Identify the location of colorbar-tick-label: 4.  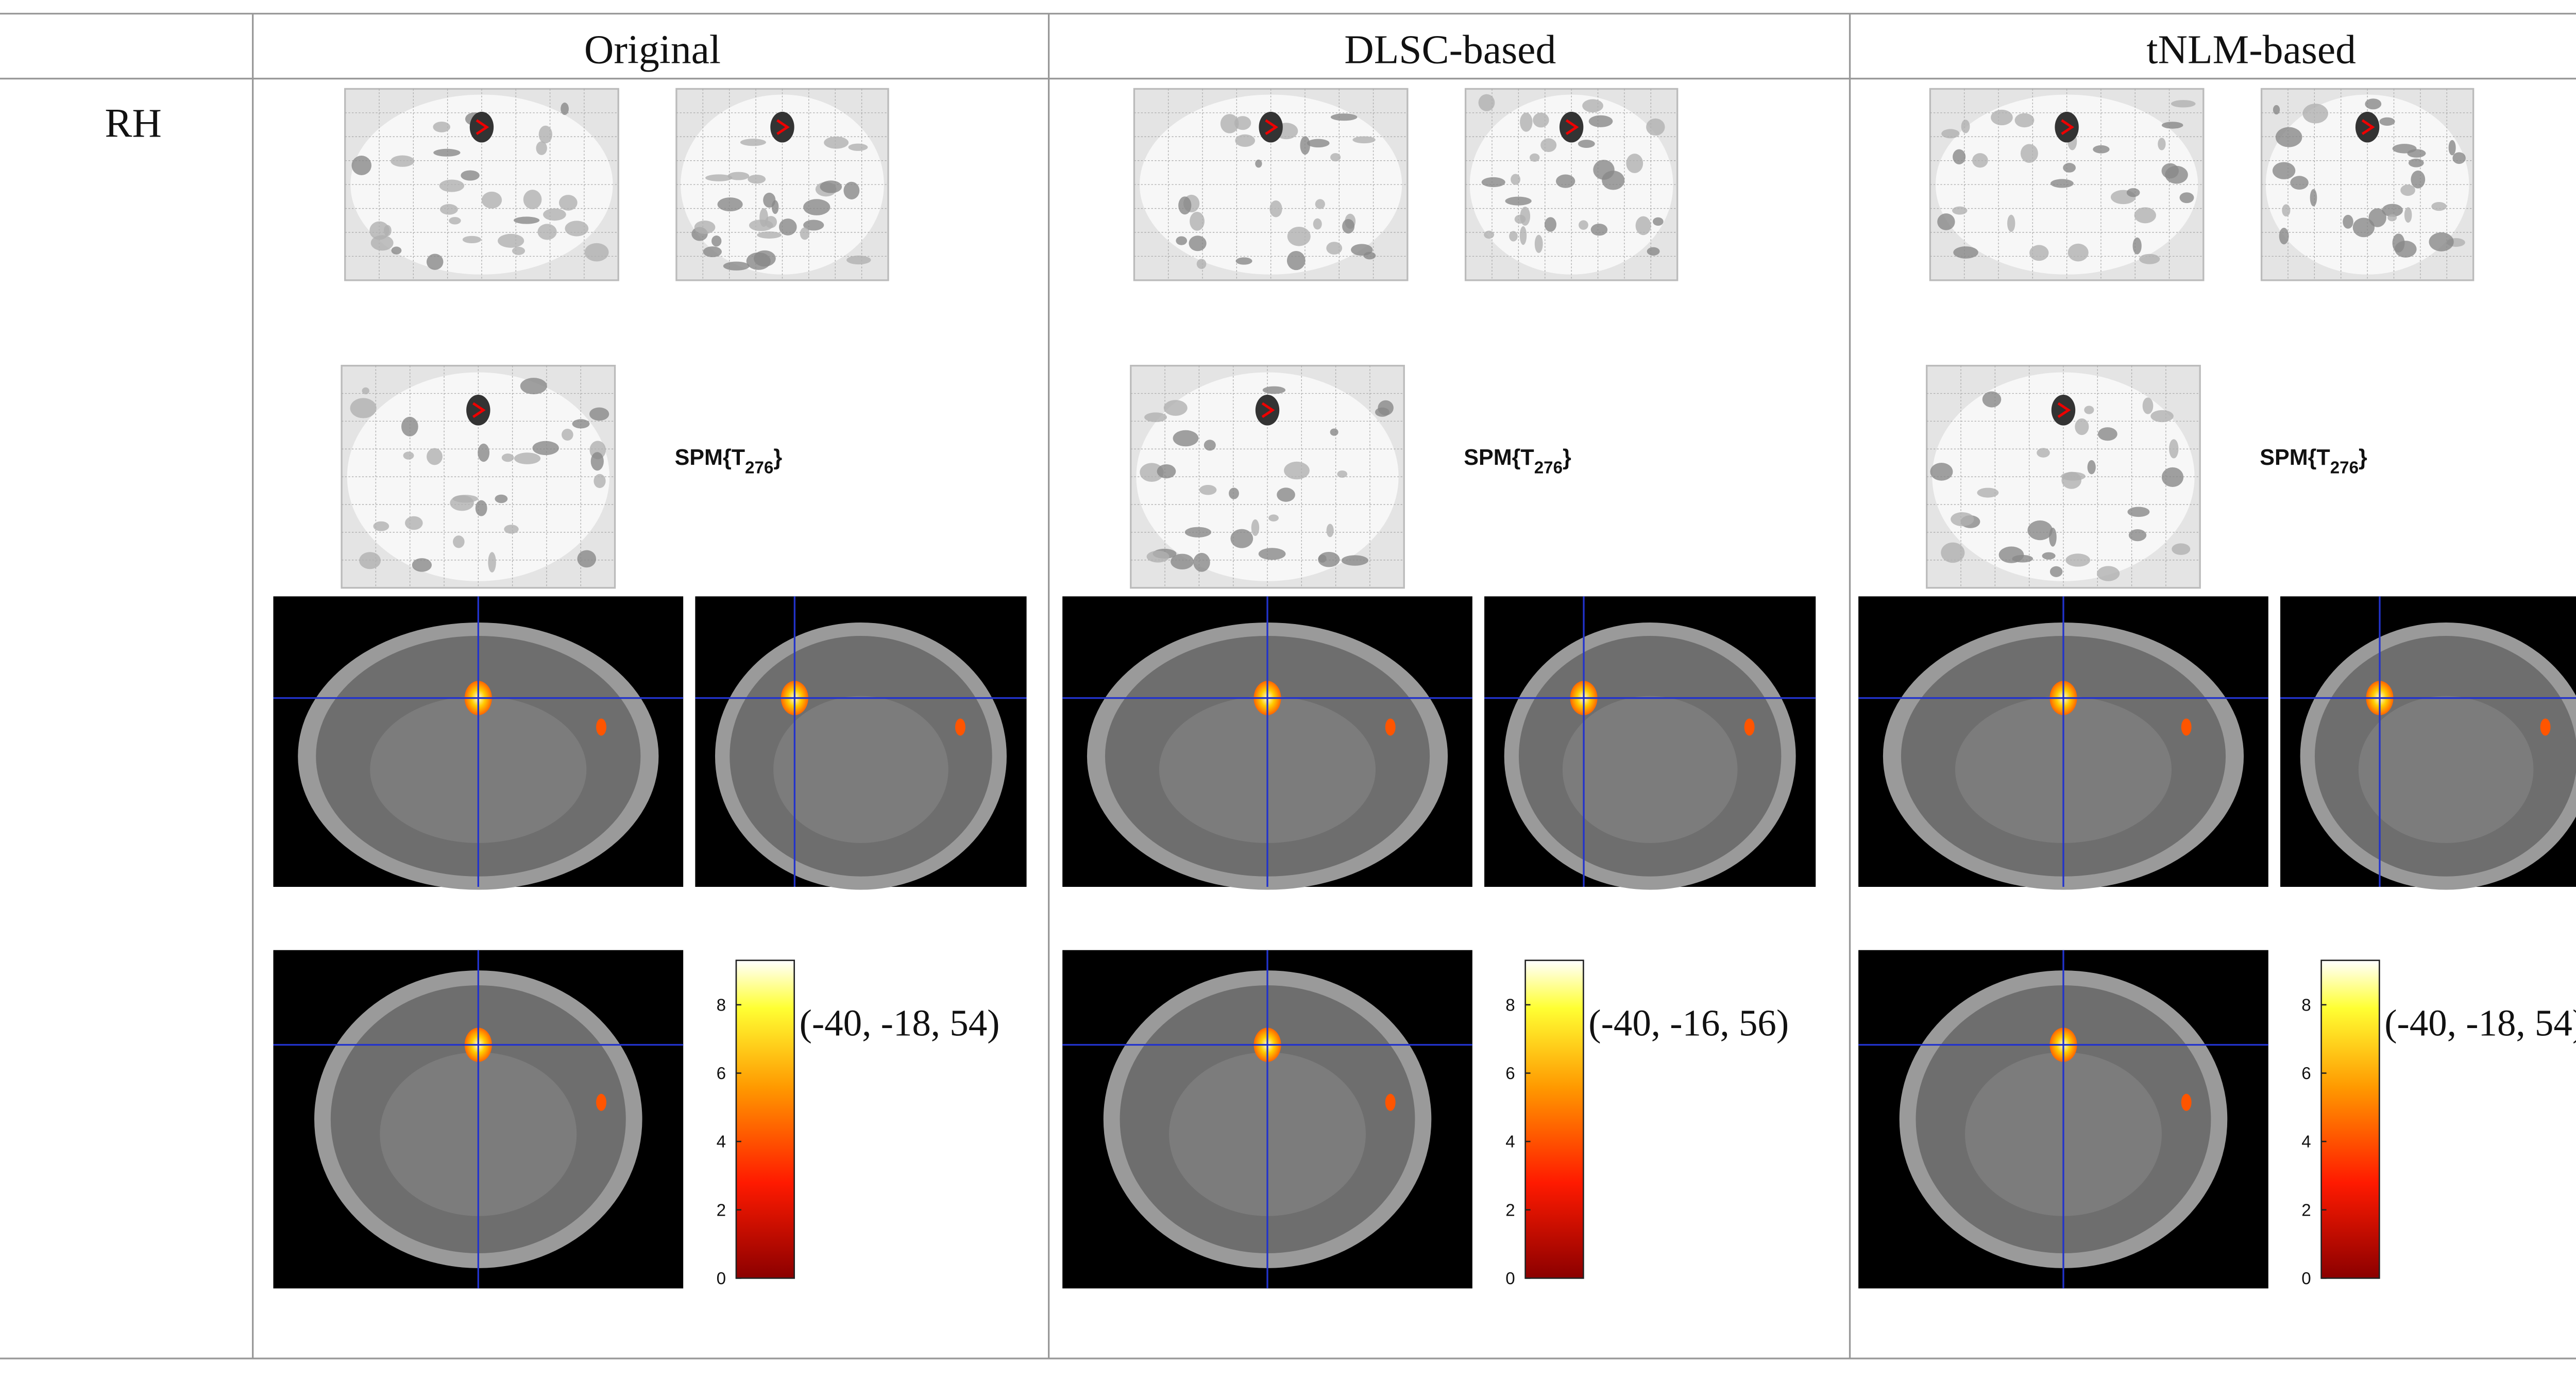
(1510, 1142).